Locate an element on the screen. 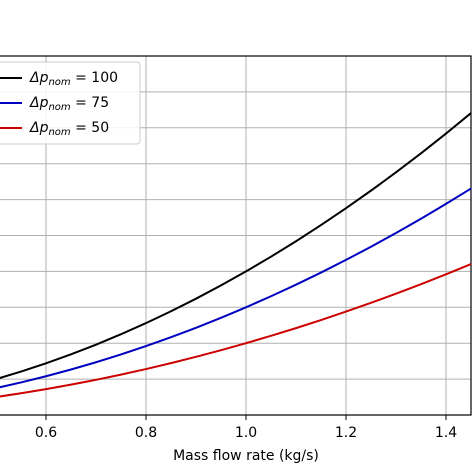  x-tick-label: 1.0 is located at coordinates (246, 433).